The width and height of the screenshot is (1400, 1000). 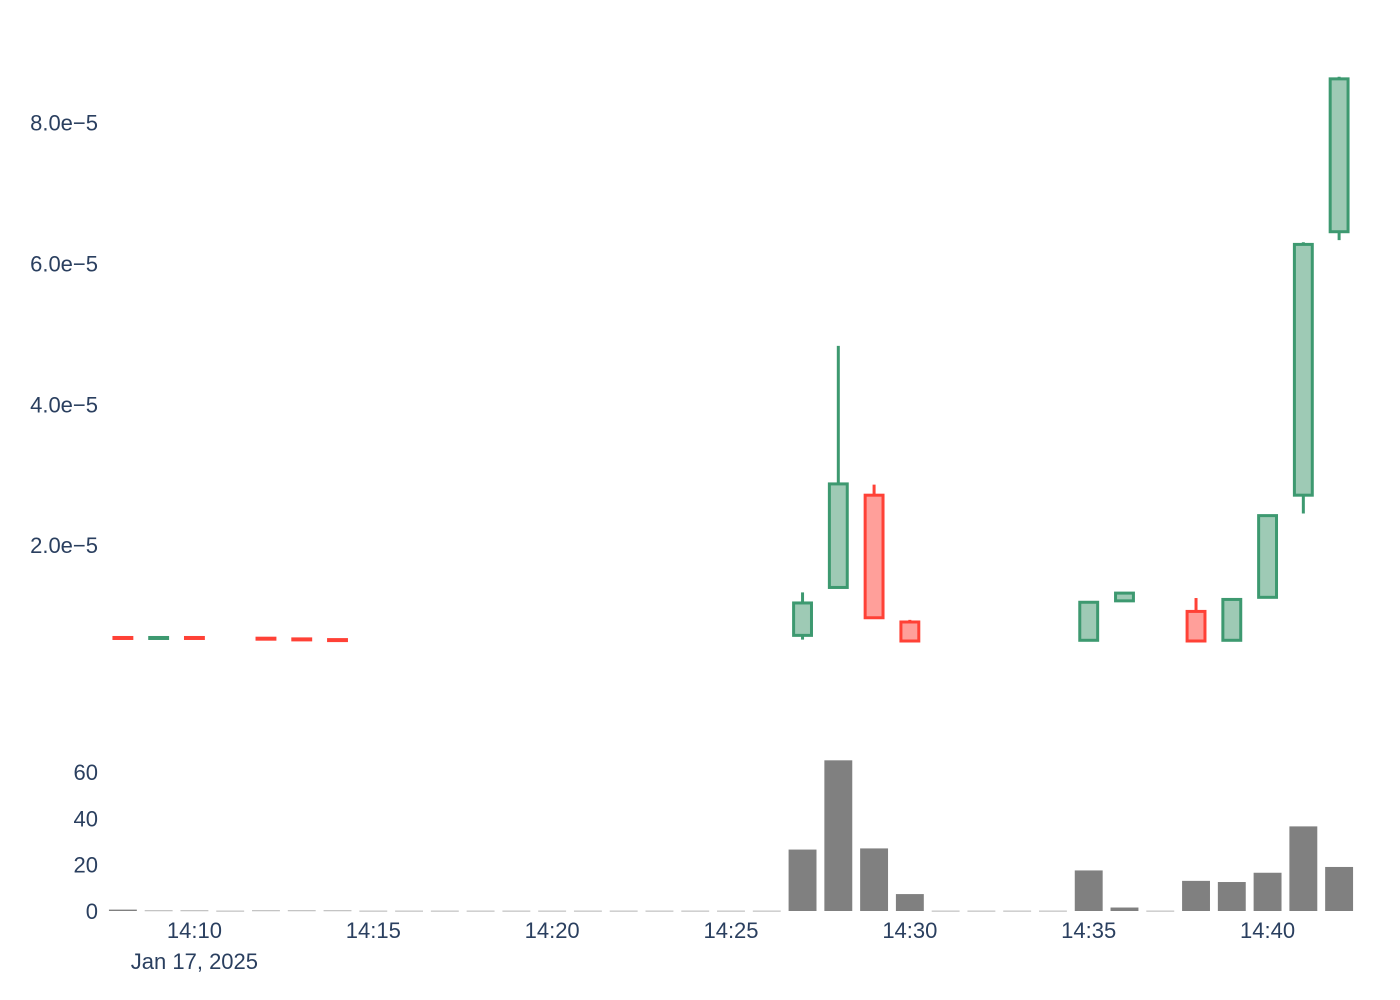 I want to click on x-axis-date-label: Jan 17, 2025, so click(x=194, y=961).